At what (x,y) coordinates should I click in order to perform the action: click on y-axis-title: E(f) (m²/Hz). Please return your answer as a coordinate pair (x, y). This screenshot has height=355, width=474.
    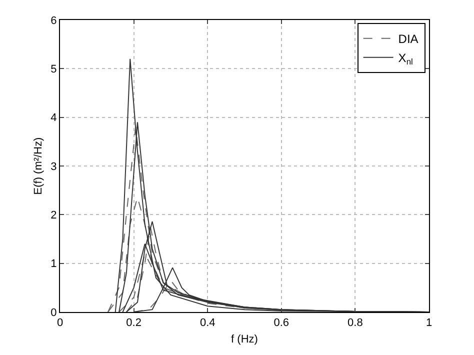
    Looking at the image, I should click on (38, 166).